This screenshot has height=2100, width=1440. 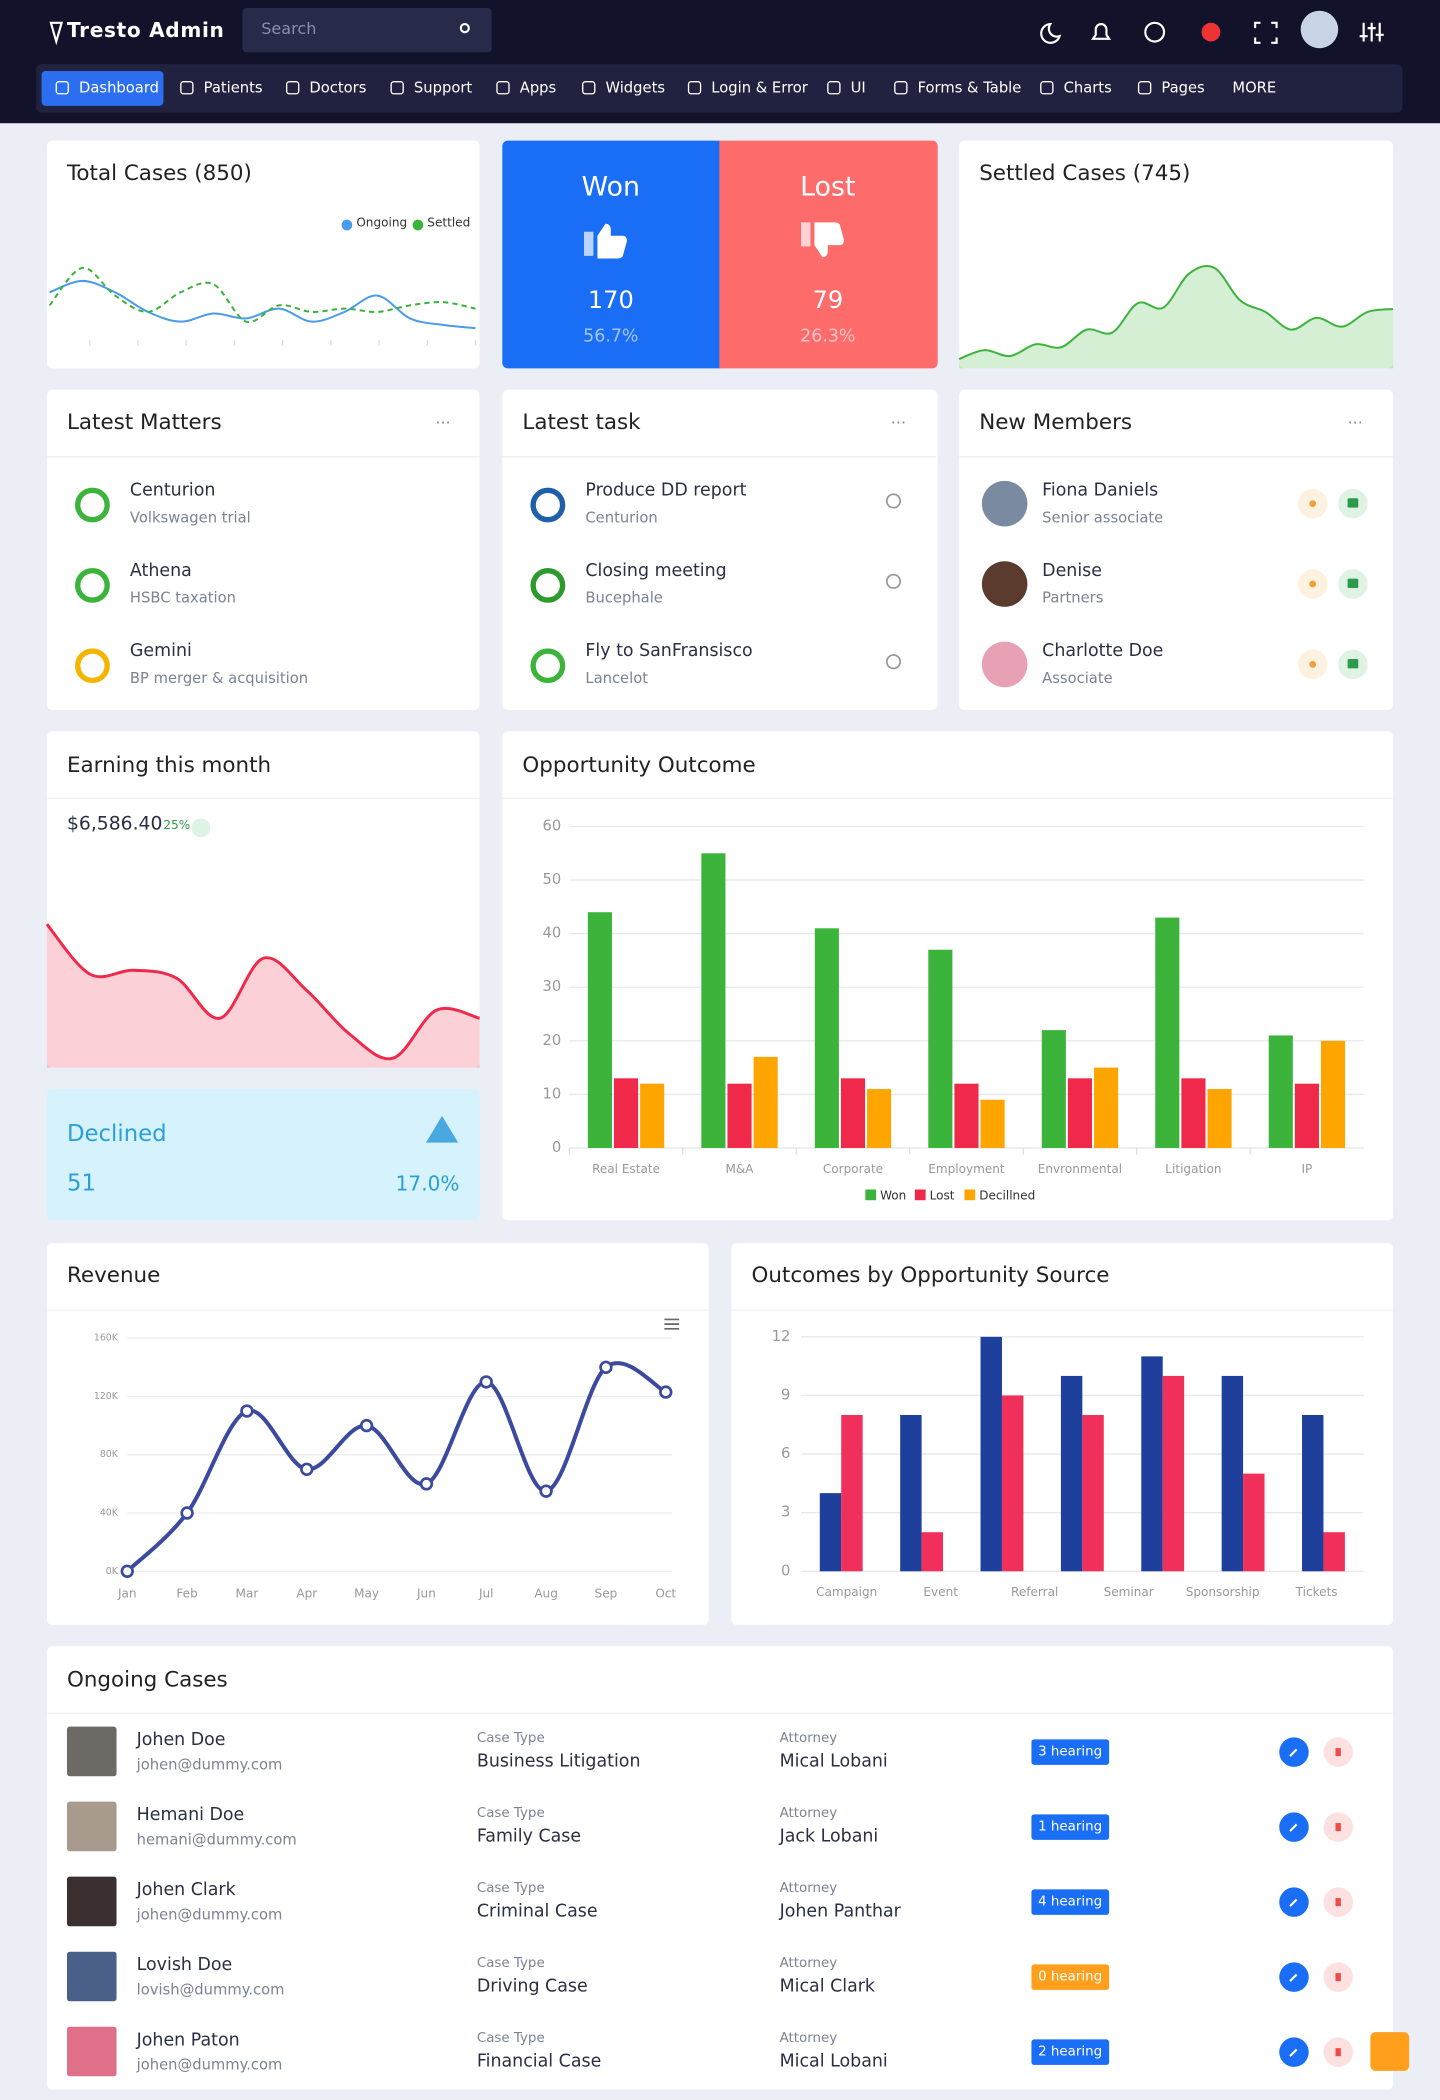 I want to click on legend-label: Lost, so click(x=942, y=1196).